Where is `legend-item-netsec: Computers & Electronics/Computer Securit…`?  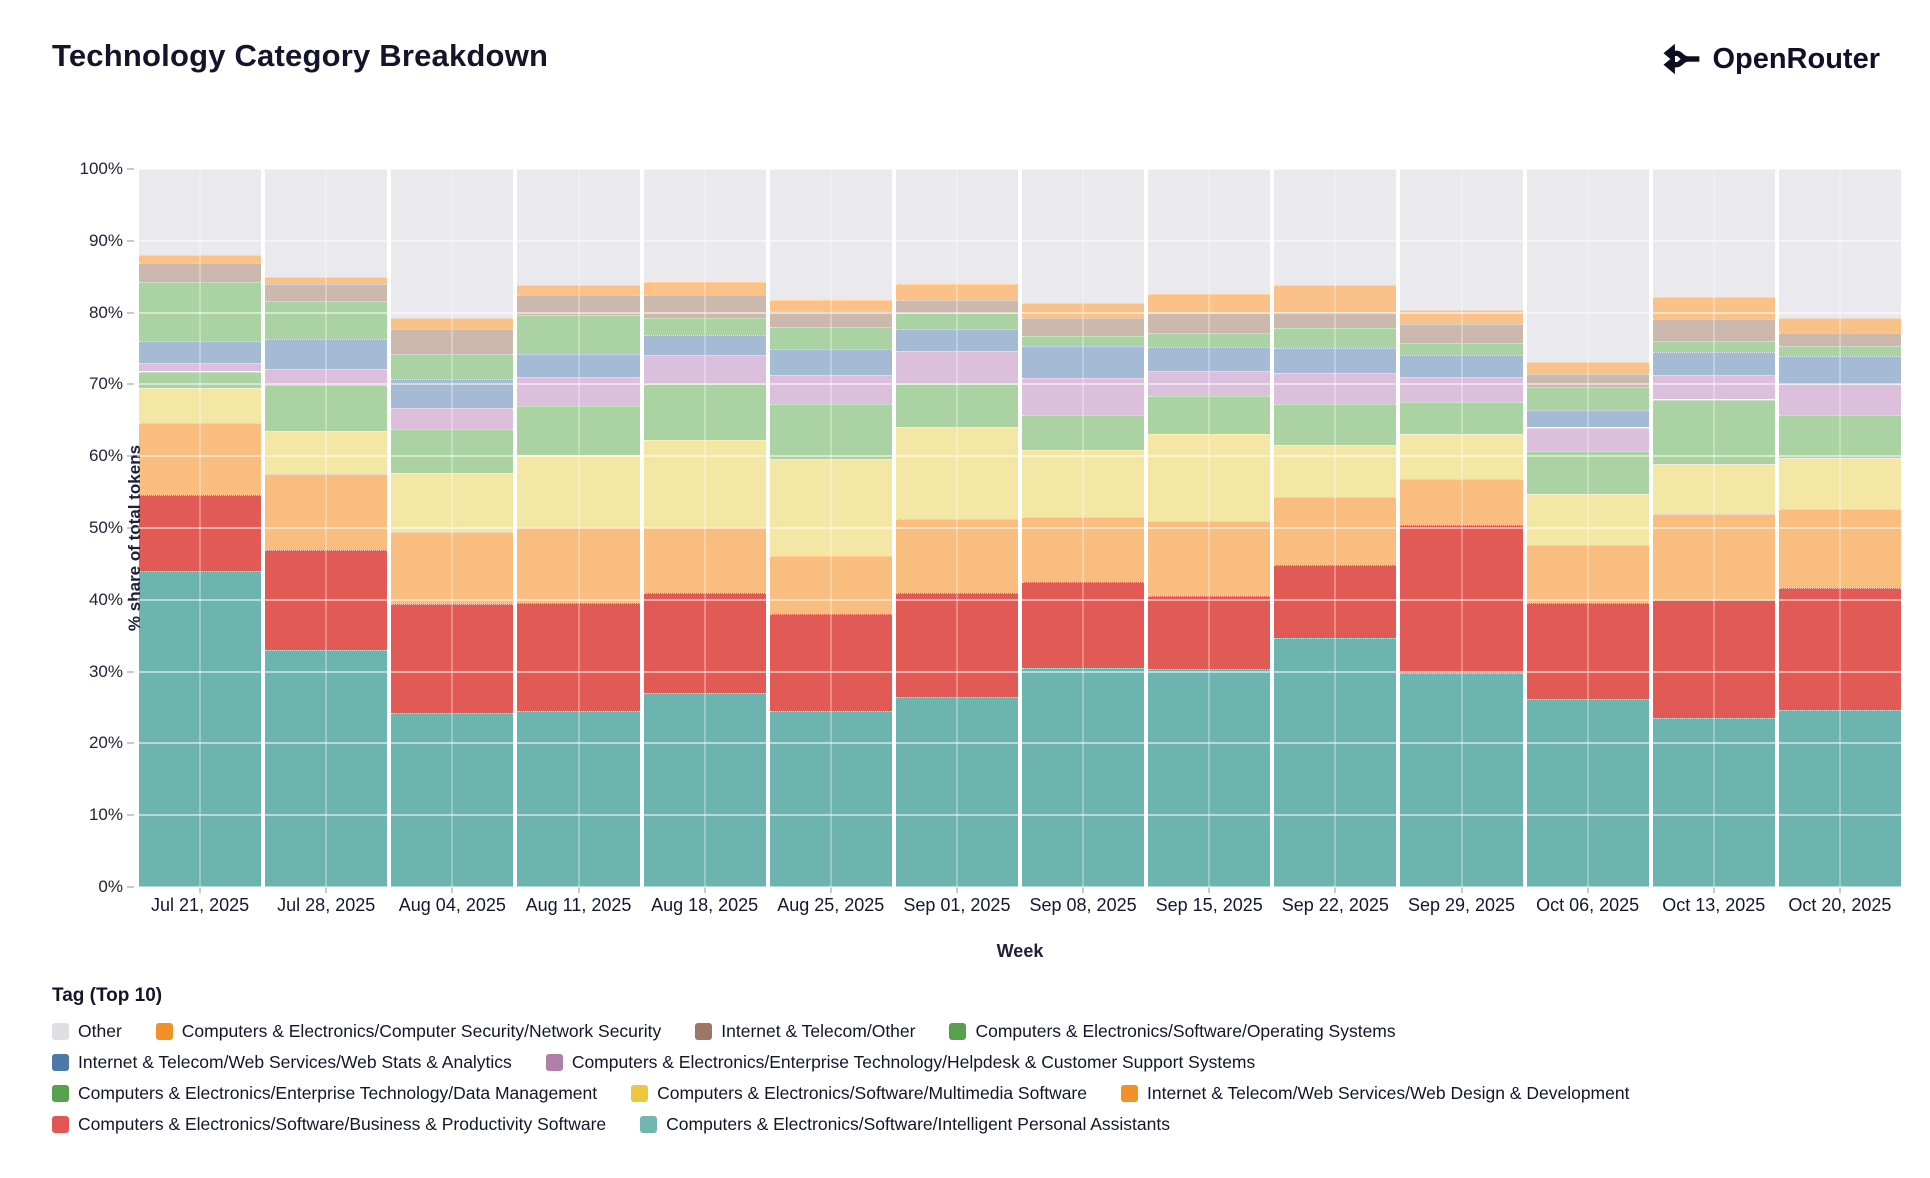 legend-item-netsec: Computers & Electronics/Computer Securit… is located at coordinates (408, 1031).